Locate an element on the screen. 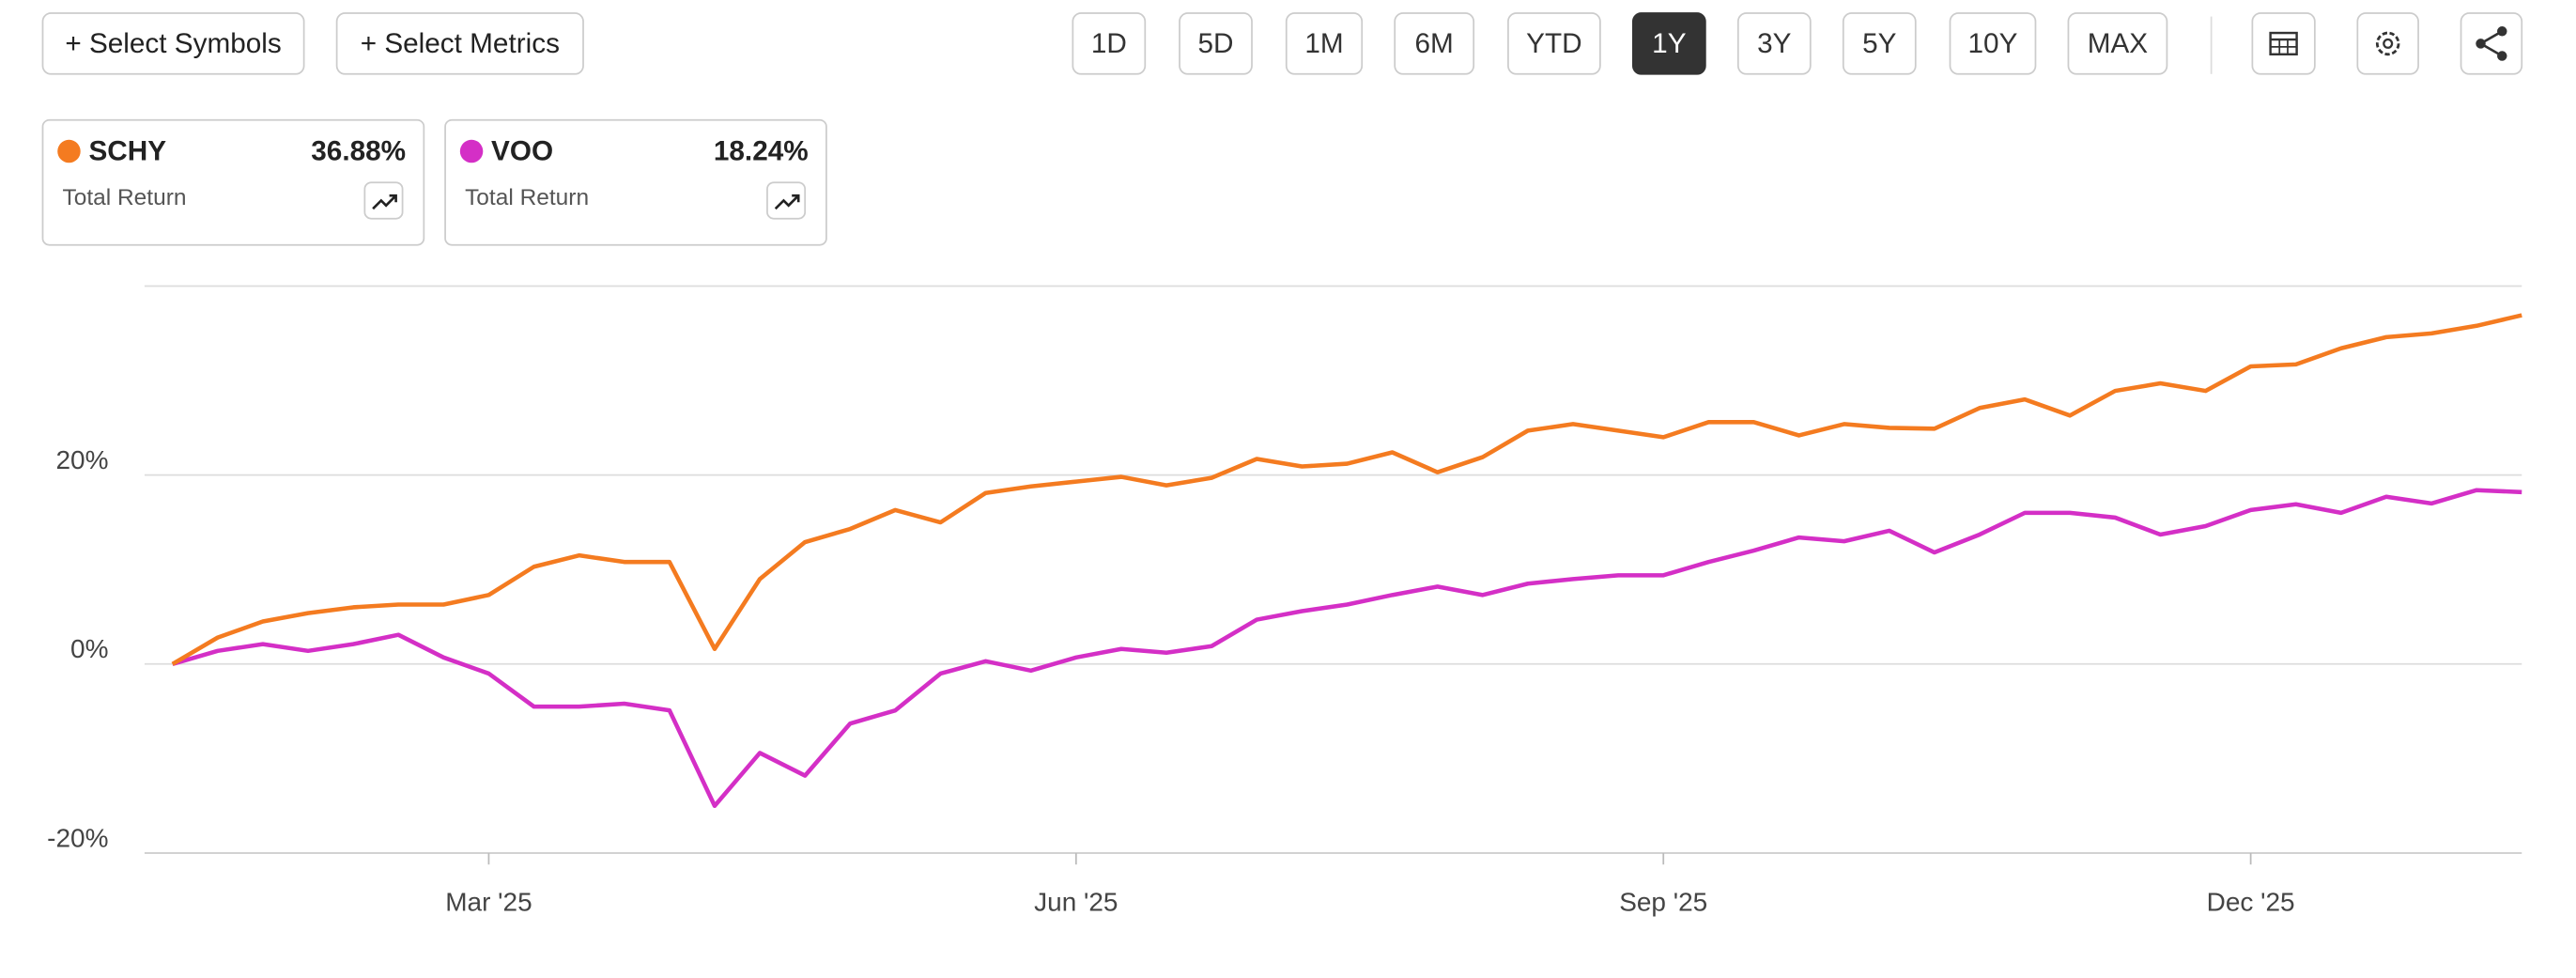  button-label: 1Y is located at coordinates (1669, 44).